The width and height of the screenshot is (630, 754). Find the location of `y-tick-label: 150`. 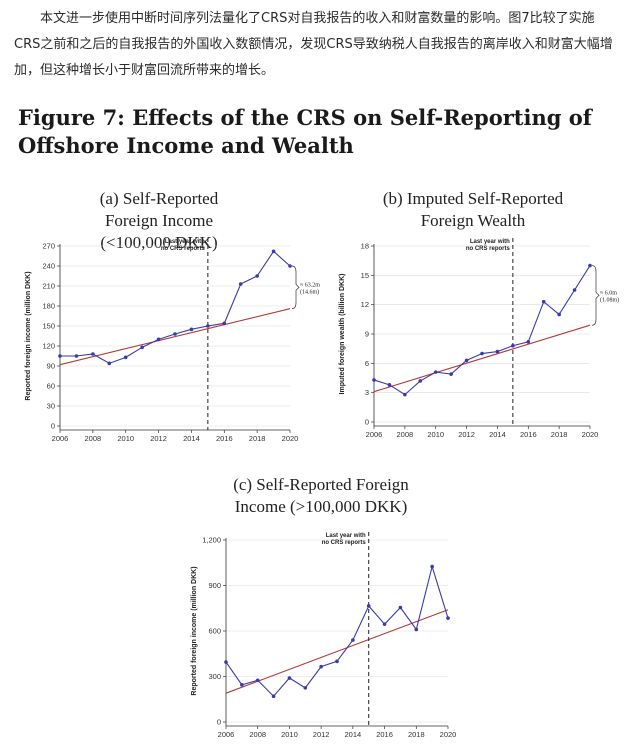

y-tick-label: 150 is located at coordinates (48, 326).